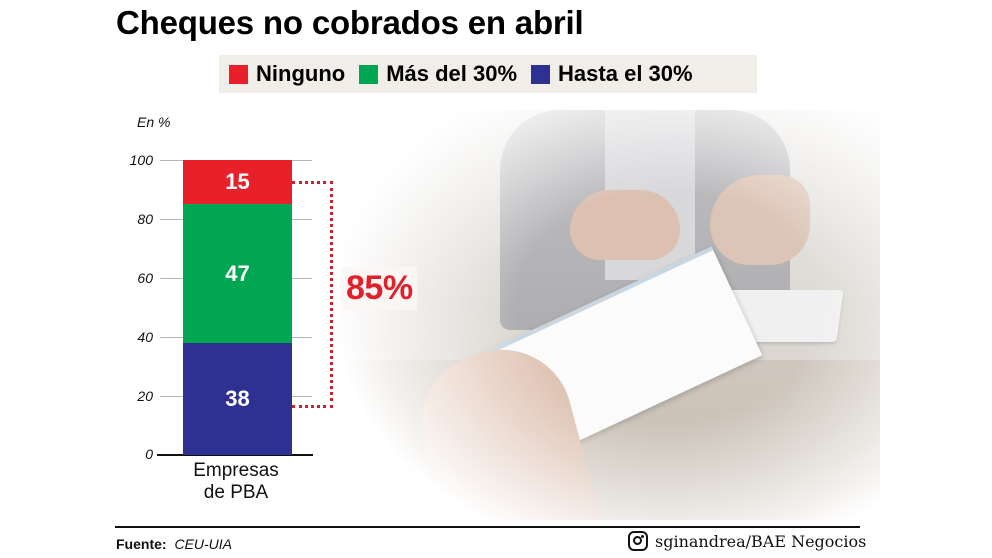 The height and width of the screenshot is (558, 992). Describe the element at coordinates (452, 73) in the screenshot. I see `legend-label: Más del 30%` at that location.